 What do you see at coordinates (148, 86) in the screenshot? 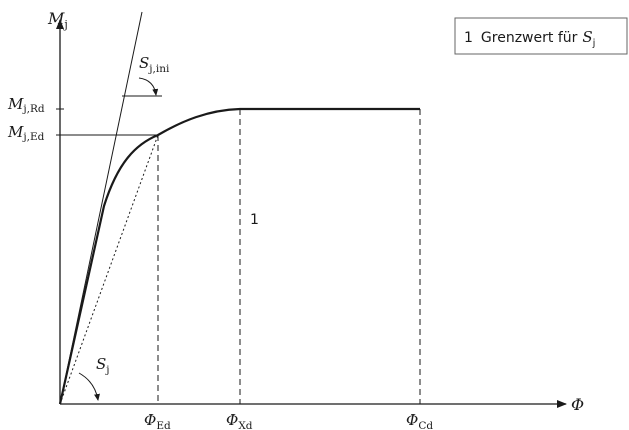
I see `sjini-angle-arc` at bounding box center [148, 86].